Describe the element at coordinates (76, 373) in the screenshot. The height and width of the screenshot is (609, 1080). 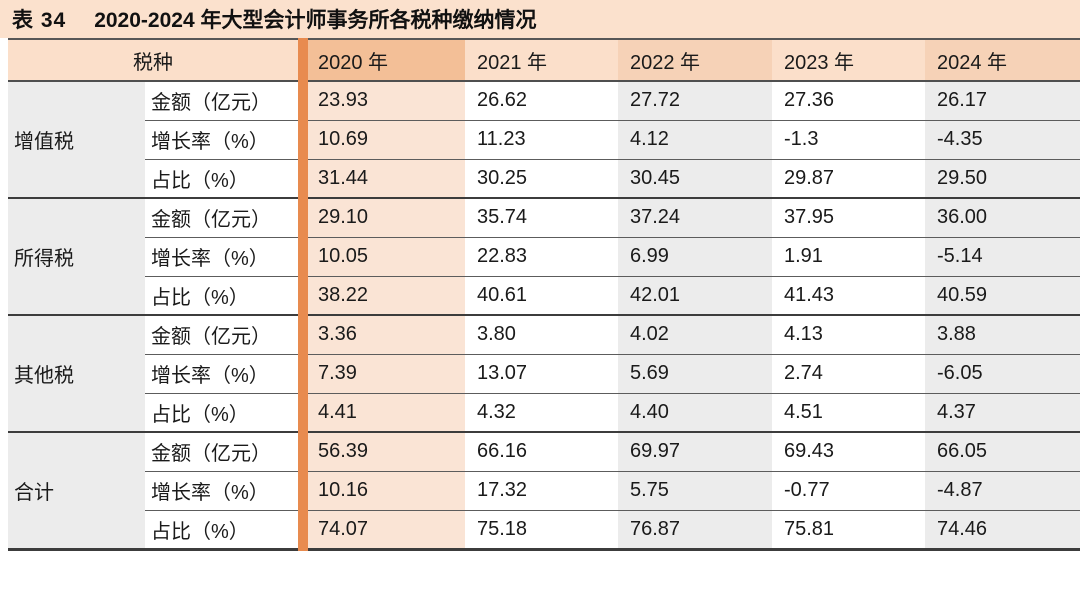
I see `category-other-tax: 其他税` at that location.